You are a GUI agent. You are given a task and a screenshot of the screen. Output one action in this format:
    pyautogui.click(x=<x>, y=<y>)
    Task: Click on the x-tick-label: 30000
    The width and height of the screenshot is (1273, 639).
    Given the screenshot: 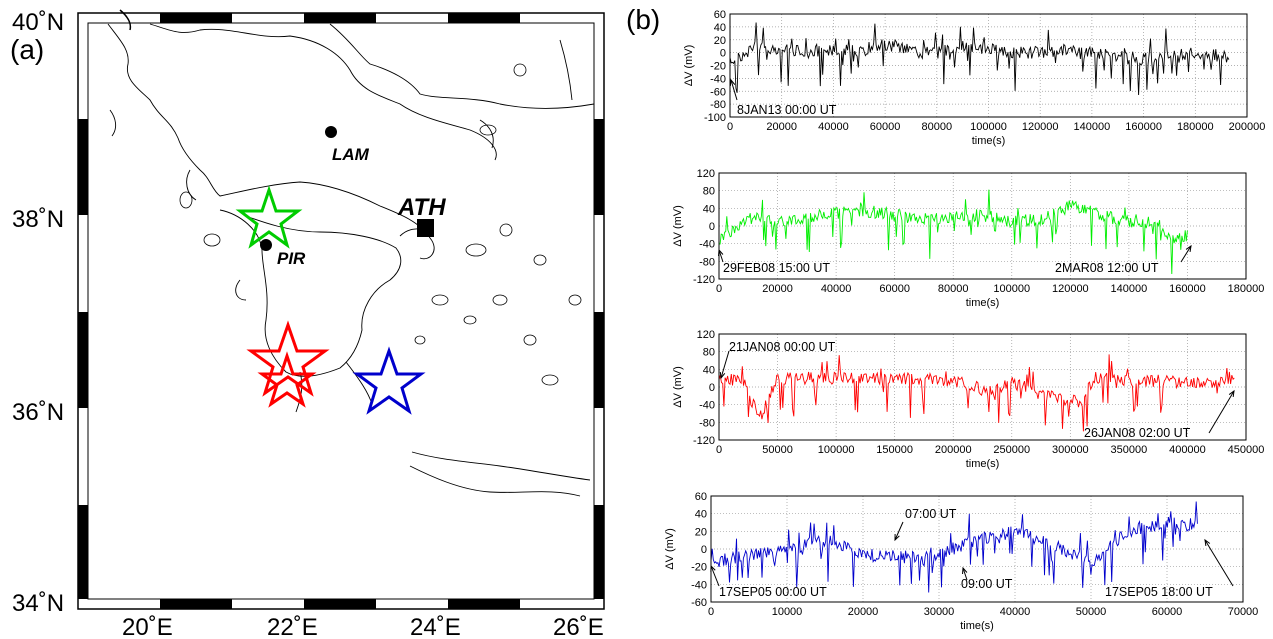 What is the action you would take?
    pyautogui.click(x=939, y=612)
    